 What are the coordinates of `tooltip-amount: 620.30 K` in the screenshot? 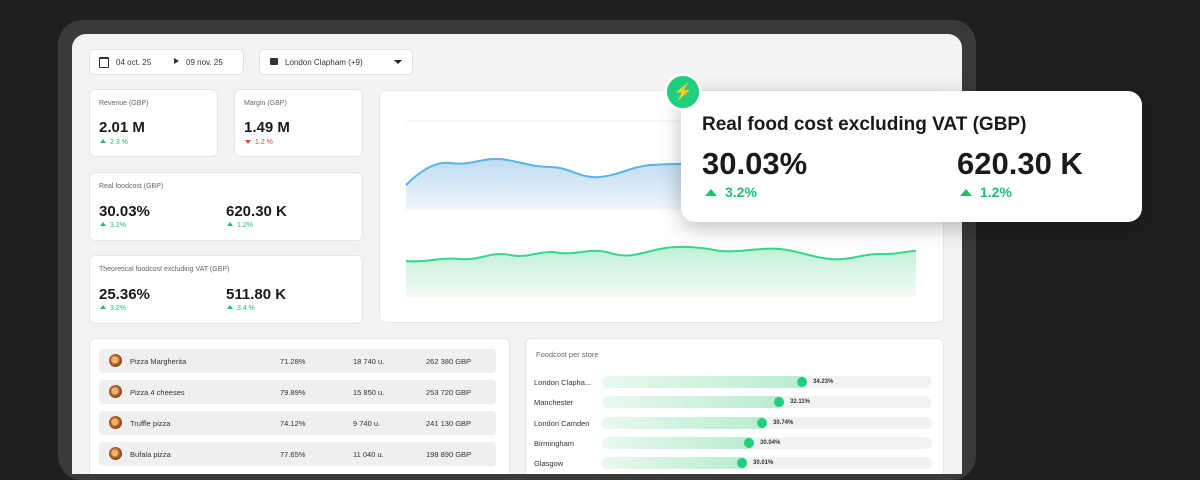 It's located at (1020, 163).